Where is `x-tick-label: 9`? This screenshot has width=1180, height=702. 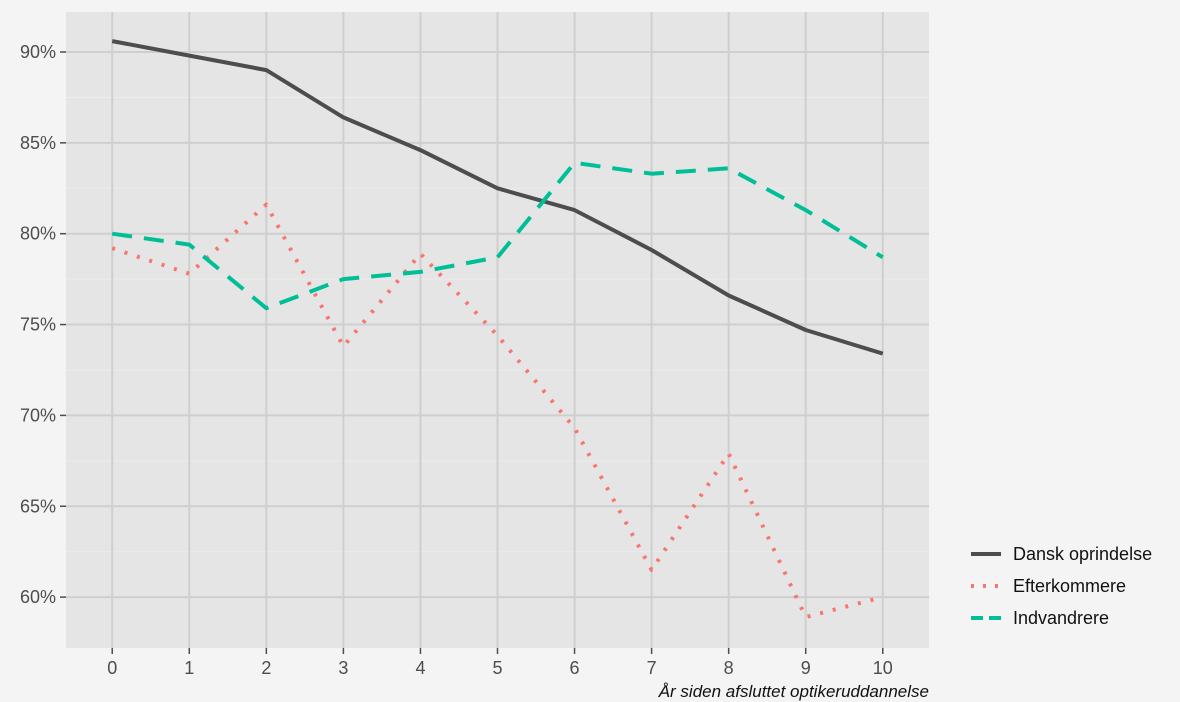
x-tick-label: 9 is located at coordinates (806, 668).